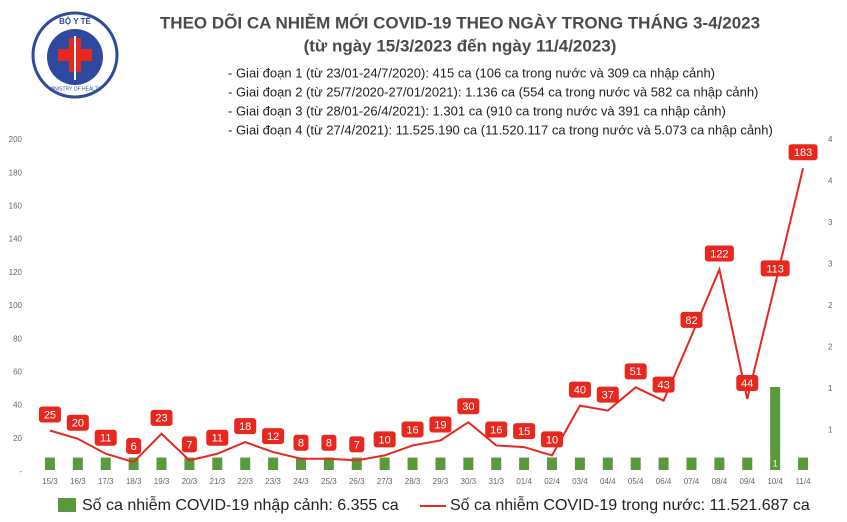  Describe the element at coordinates (413, 481) in the screenshot. I see `x-tick-label: 28/3` at that location.